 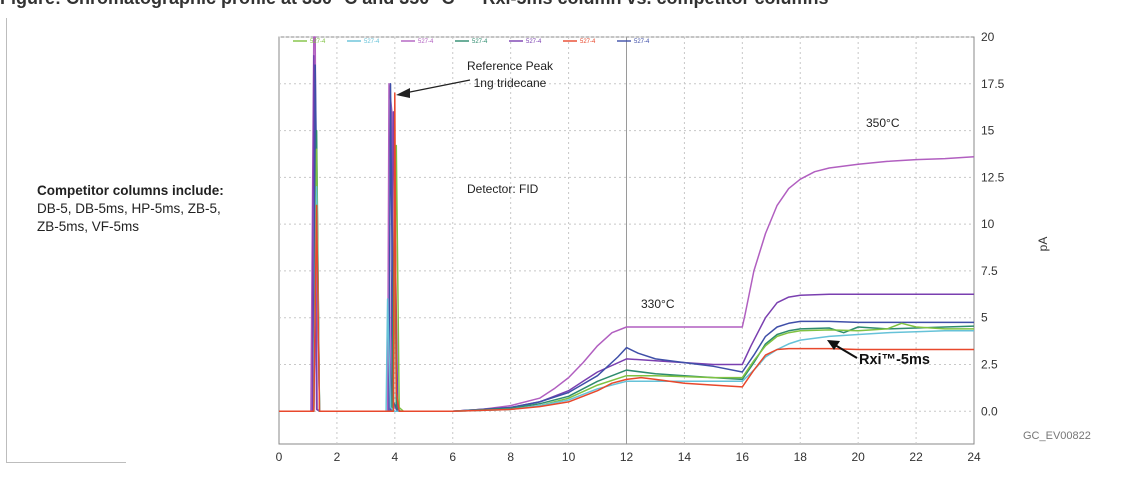 I want to click on temp-350-label: 350°C, so click(x=883, y=123).